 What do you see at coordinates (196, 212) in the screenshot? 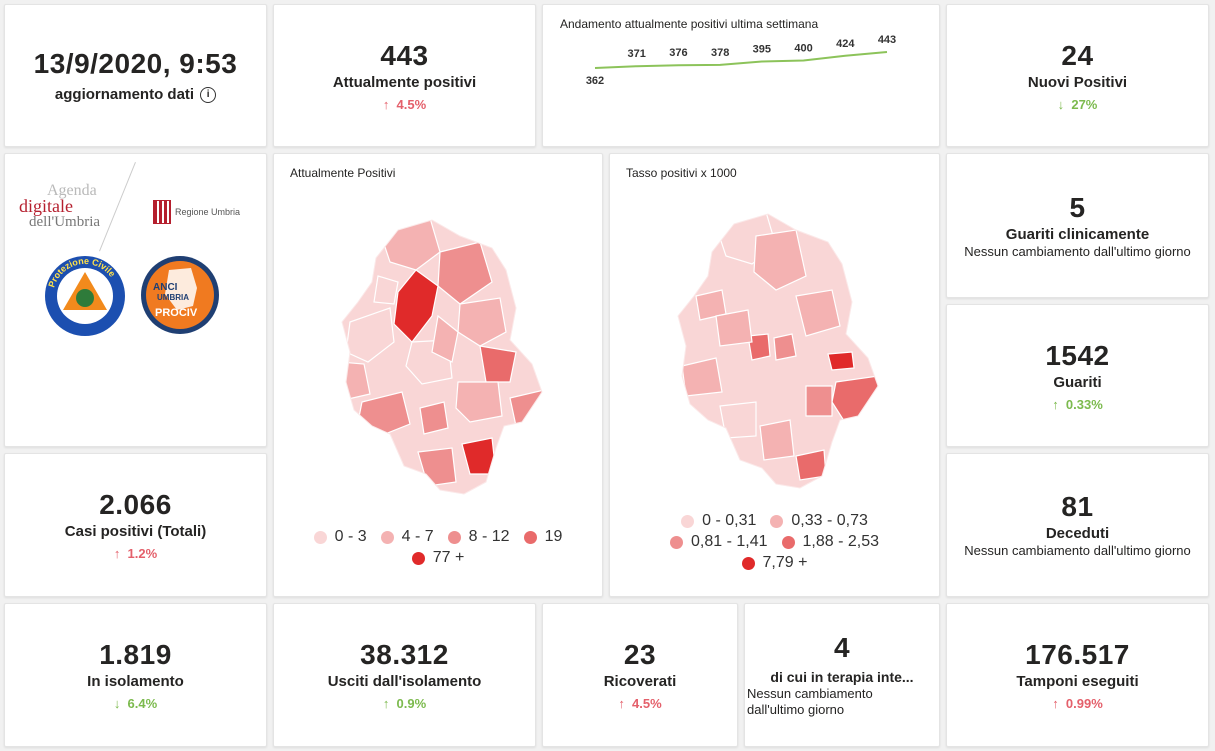
I see `regione-umbria-logo: Regione Umbria` at bounding box center [196, 212].